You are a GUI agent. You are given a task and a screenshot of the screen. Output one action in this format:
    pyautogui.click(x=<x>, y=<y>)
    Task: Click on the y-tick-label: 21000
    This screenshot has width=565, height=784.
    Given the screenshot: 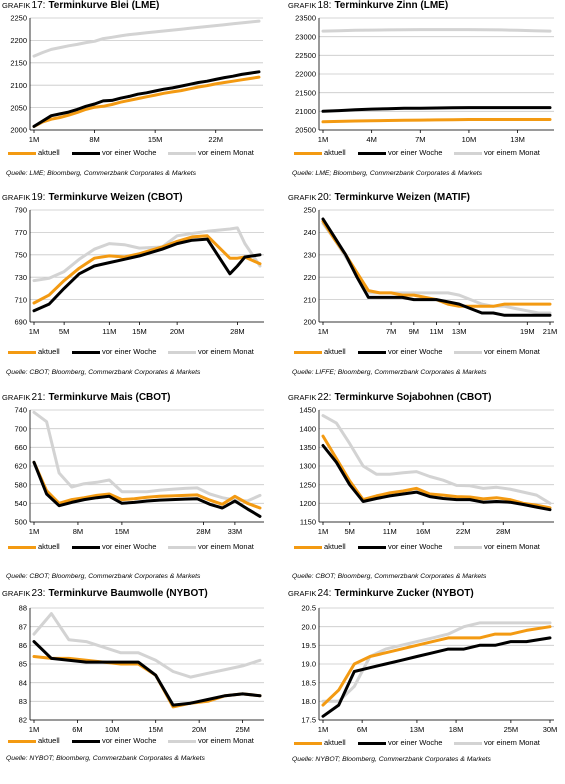 What is the action you would take?
    pyautogui.click(x=305, y=111)
    